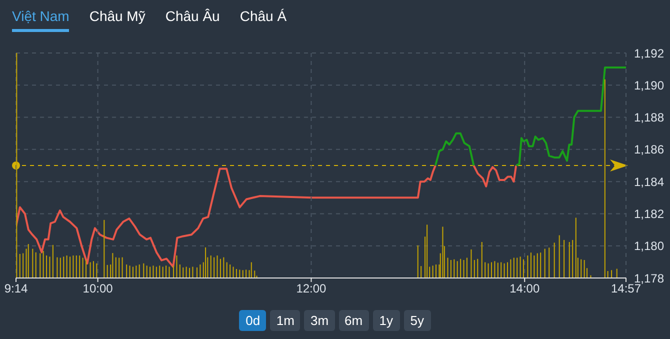 The width and height of the screenshot is (670, 339). Describe the element at coordinates (649, 117) in the screenshot. I see `y-tick-label: 1,188` at that location.